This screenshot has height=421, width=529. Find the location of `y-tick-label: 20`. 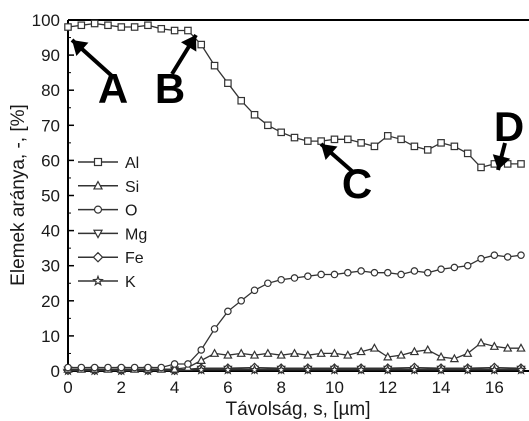

y-tick-label: 20 is located at coordinates (50, 301).